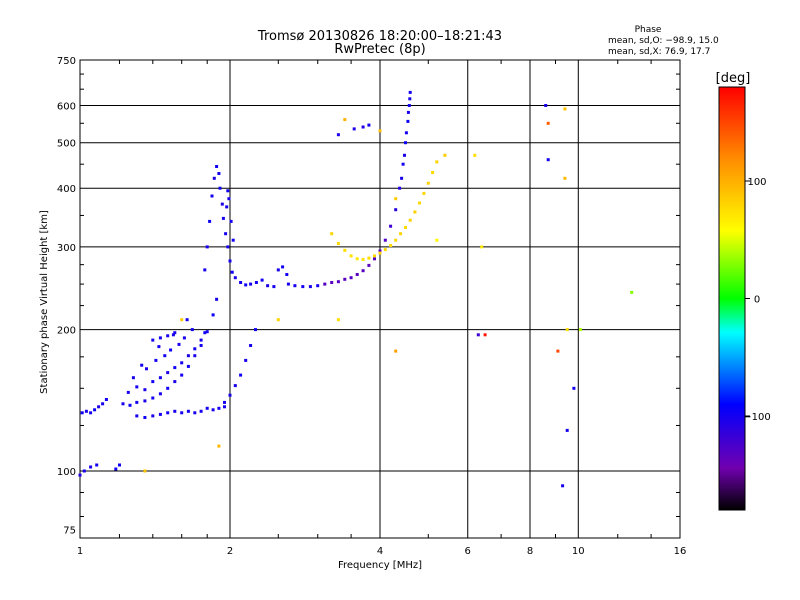  Describe the element at coordinates (66, 107) in the screenshot. I see `y-tick-label: 600` at that location.